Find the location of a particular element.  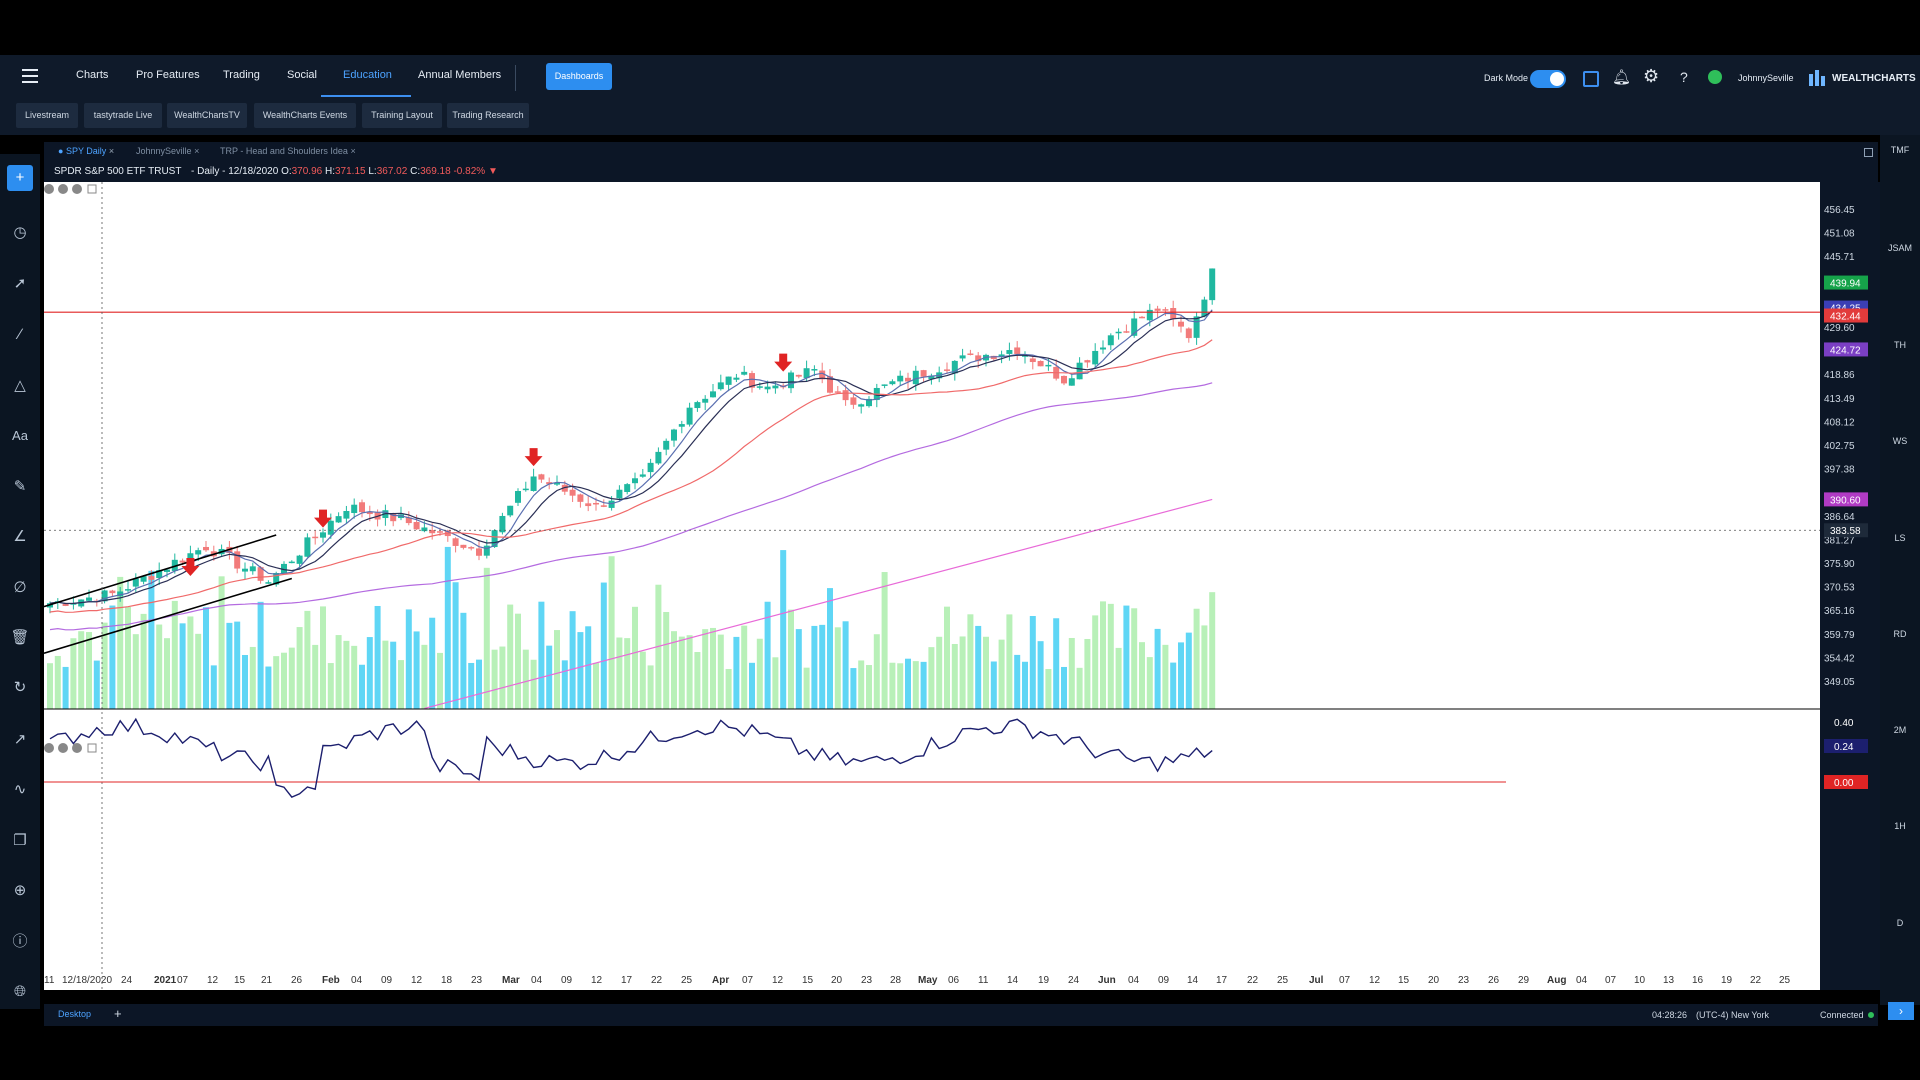

price-tag is located at coordinates (1846, 499).